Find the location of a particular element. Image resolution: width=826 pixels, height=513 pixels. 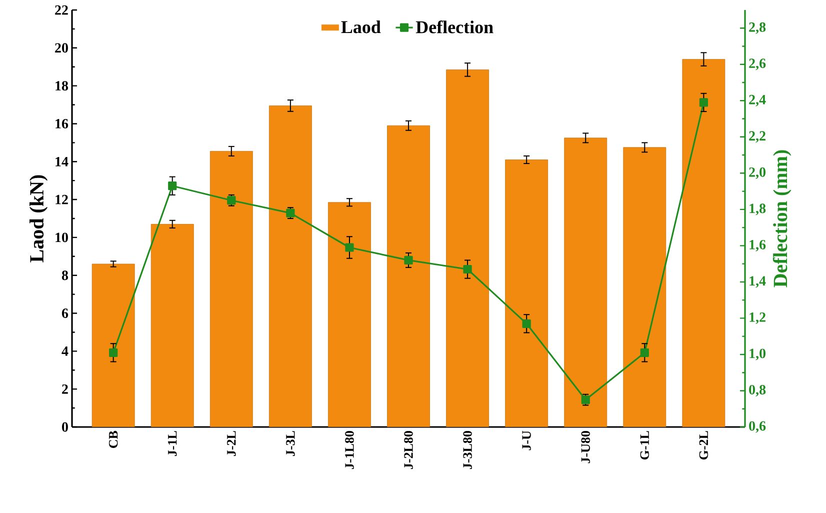

x-tick-label: J-1L is located at coordinates (172, 443).